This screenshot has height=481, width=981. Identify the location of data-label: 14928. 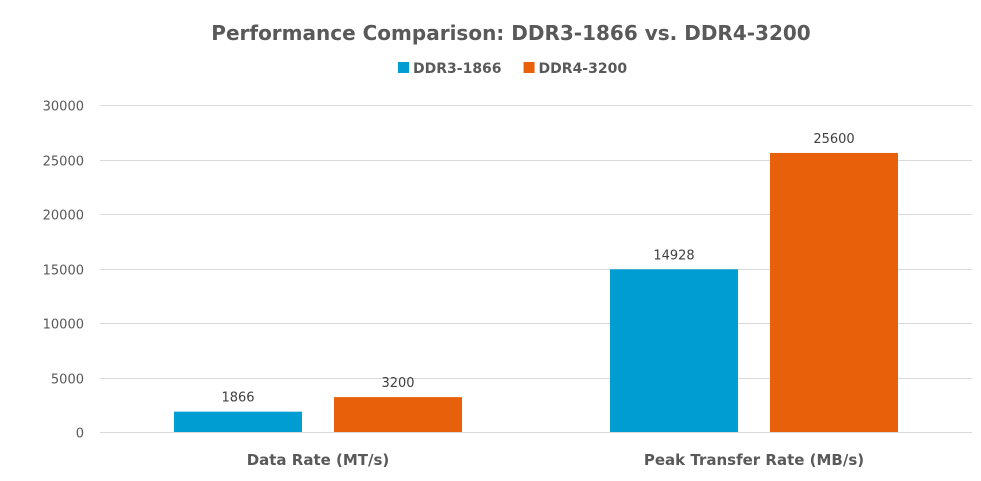
(673, 255).